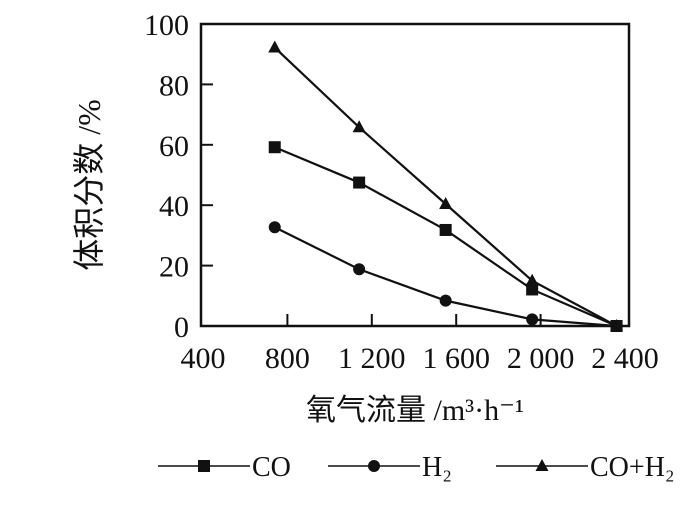 This screenshot has width=682, height=506. What do you see at coordinates (174, 146) in the screenshot?
I see `y-tick-label: 60` at bounding box center [174, 146].